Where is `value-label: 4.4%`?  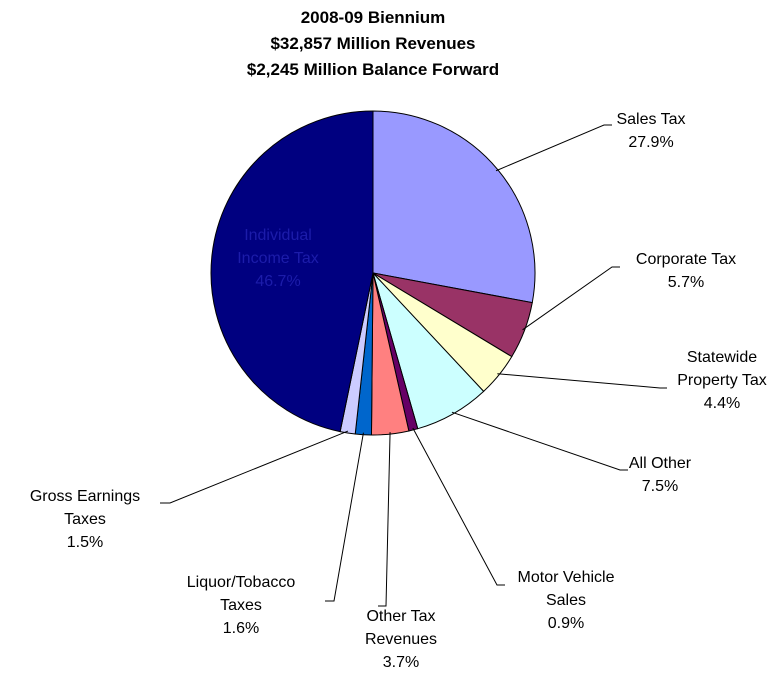
value-label: 4.4% is located at coordinates (722, 403).